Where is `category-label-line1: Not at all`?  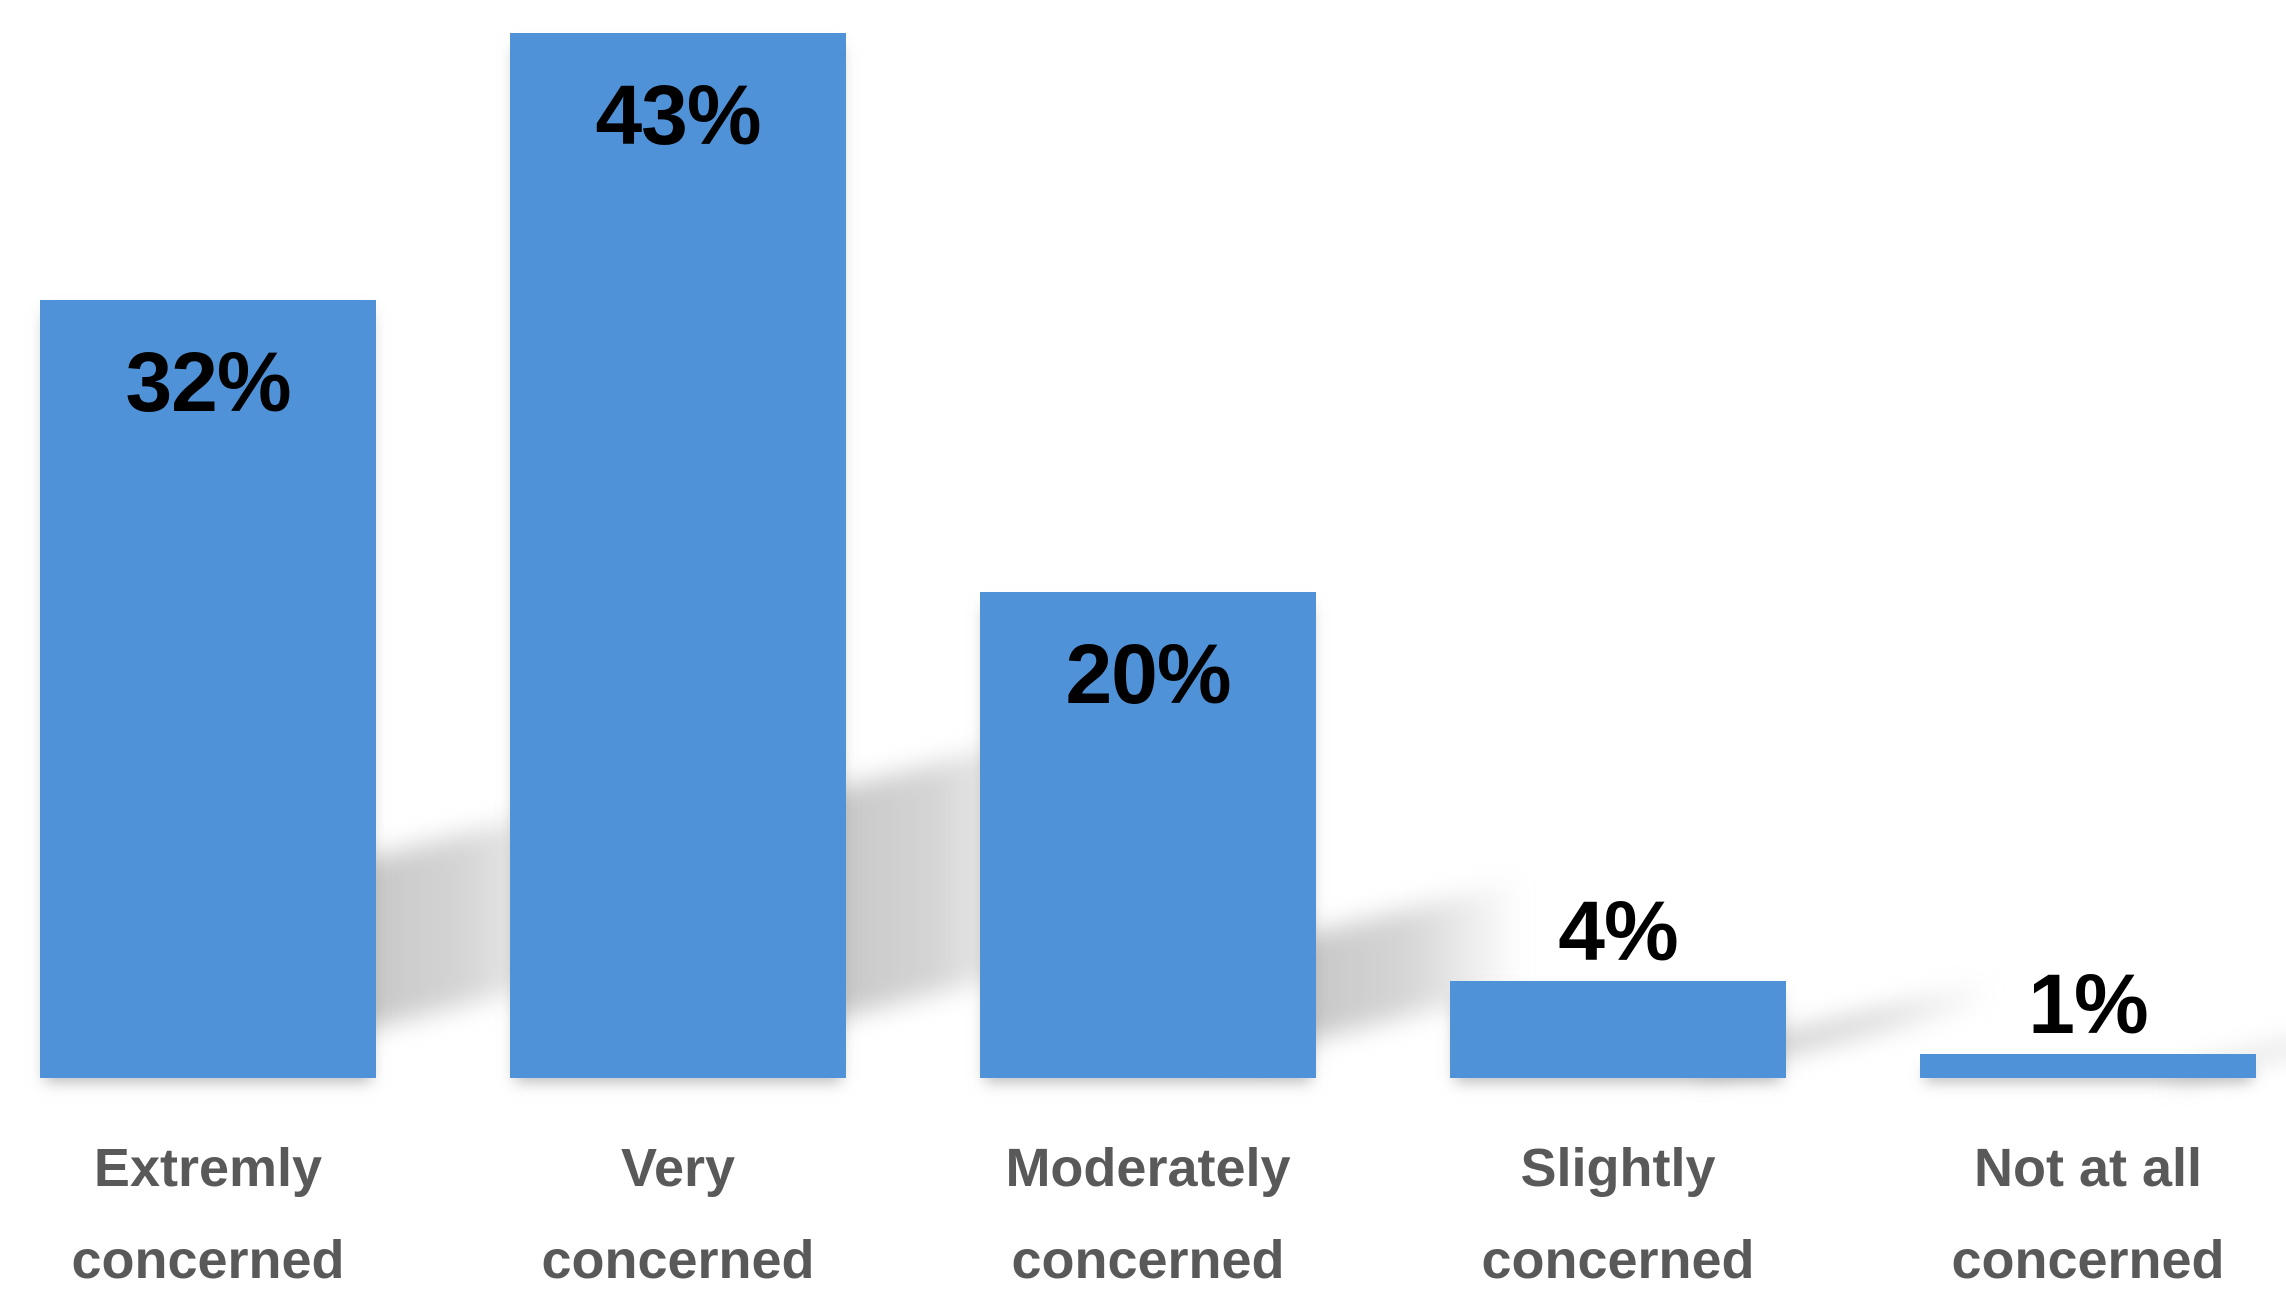
category-label-line1: Not at all is located at coordinates (2088, 1168).